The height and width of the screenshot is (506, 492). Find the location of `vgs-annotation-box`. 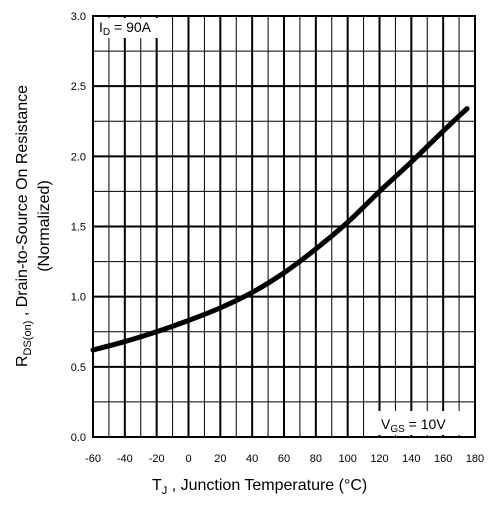

vgs-annotation-box is located at coordinates (425, 423).